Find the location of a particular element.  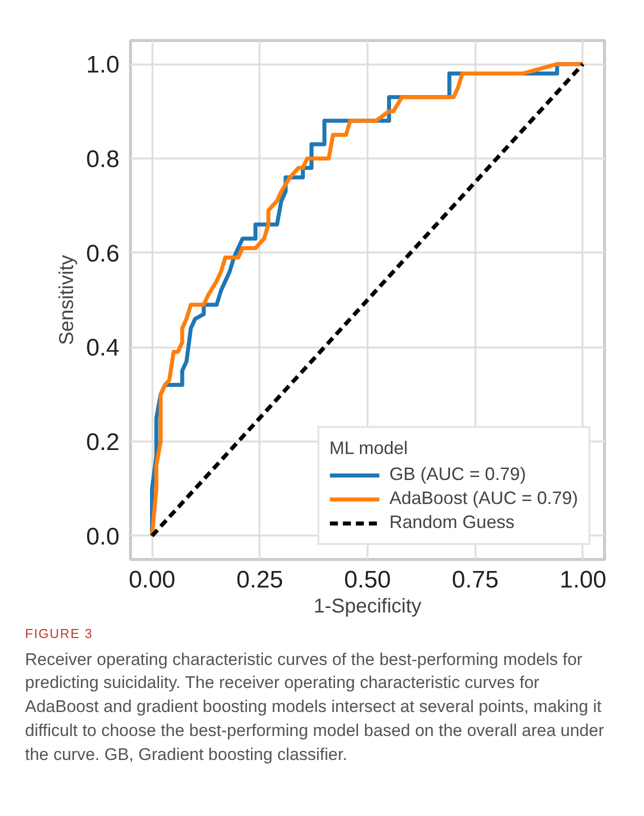

y-tick-label: 0.4 is located at coordinates (103, 348).